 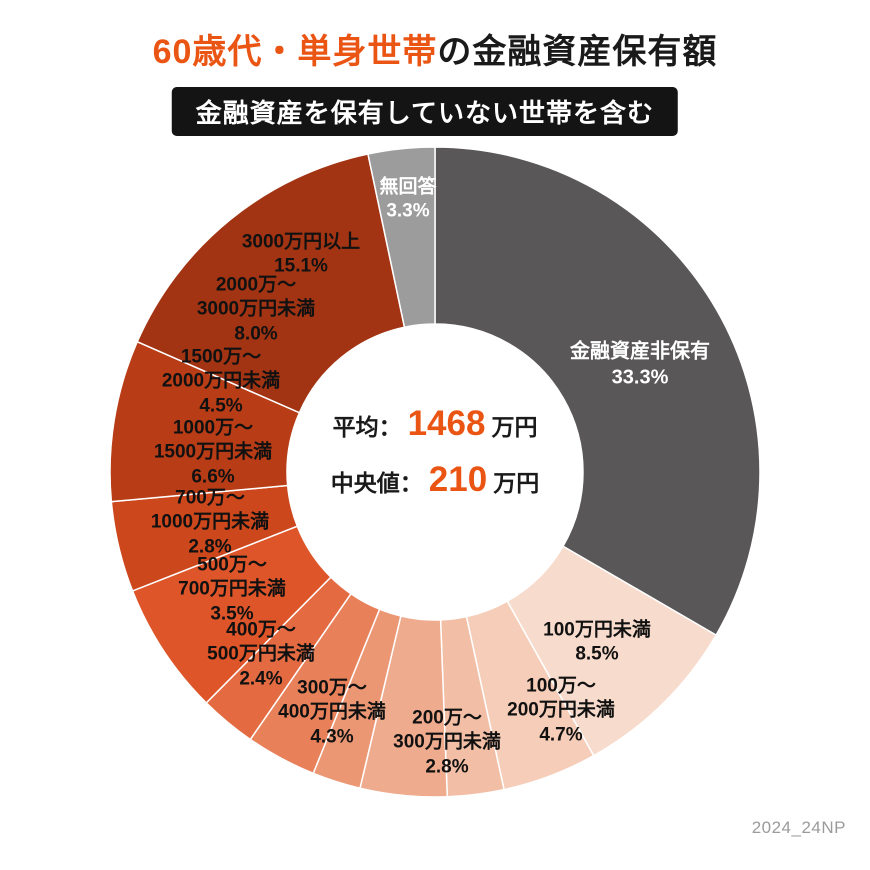 What do you see at coordinates (295, 52) in the screenshot?
I see `page-title-highlight: 60歳代・単身世帯` at bounding box center [295, 52].